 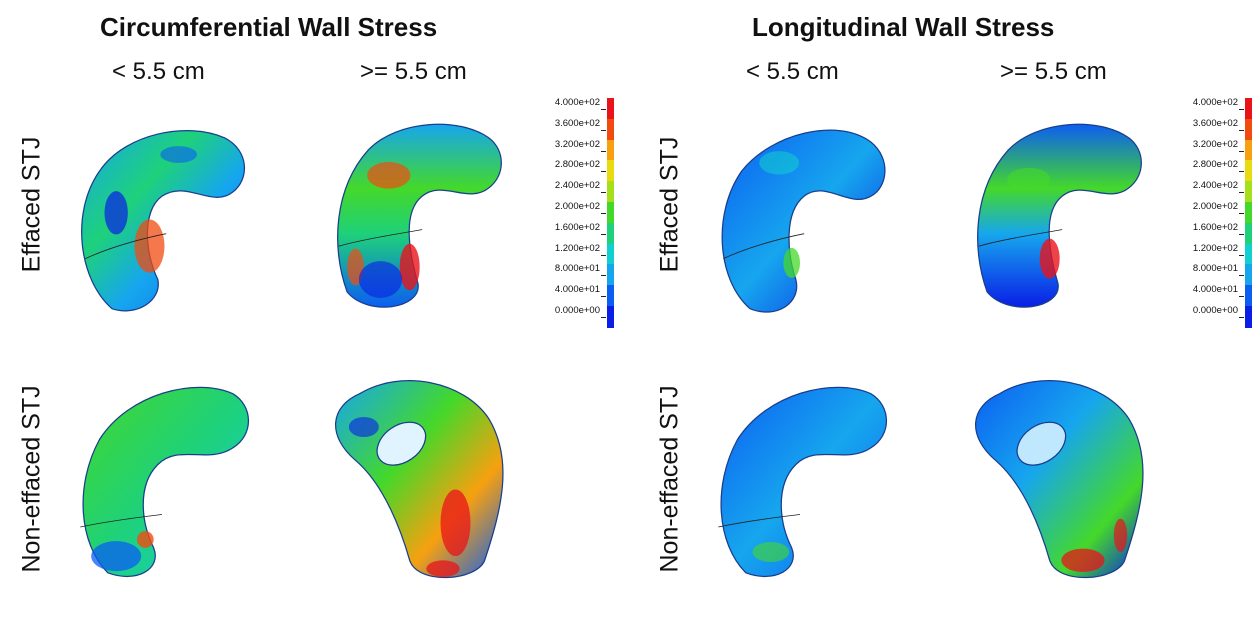 What do you see at coordinates (1215, 227) in the screenshot?
I see `longitudinal-legend-label: 1.600e+02` at bounding box center [1215, 227].